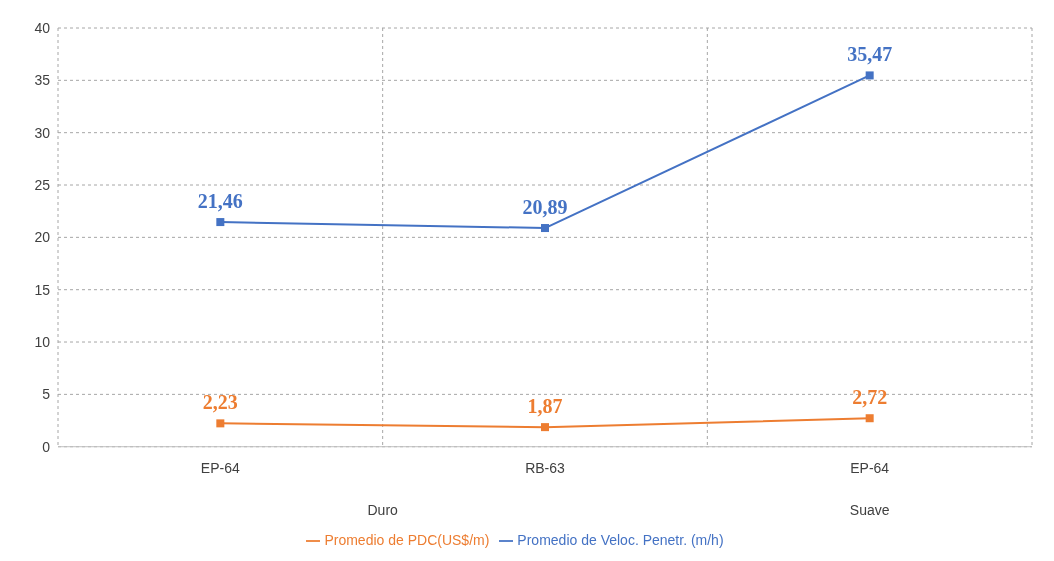 The height and width of the screenshot is (561, 1054). Describe the element at coordinates (42, 184) in the screenshot. I see `y-tick-label: 25` at that location.